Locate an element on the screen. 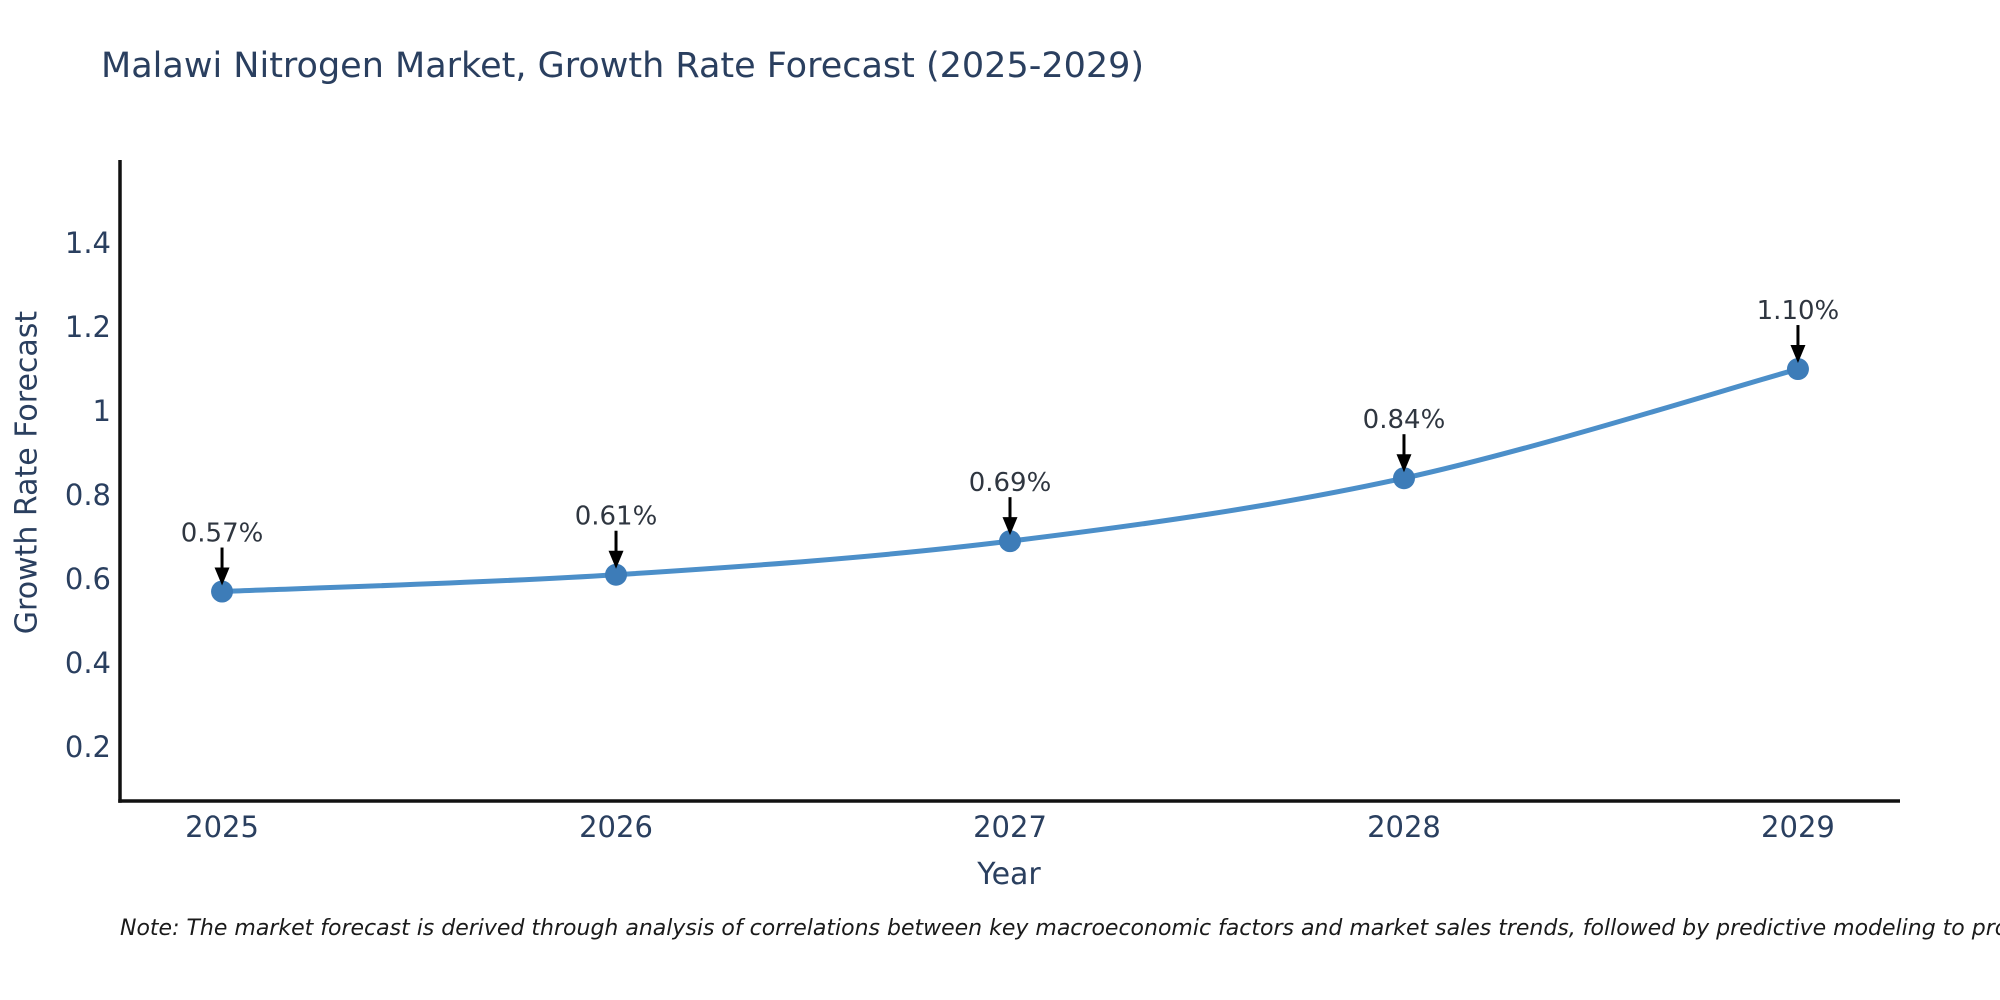  y-tick-label: 1.4 is located at coordinates (88, 243).